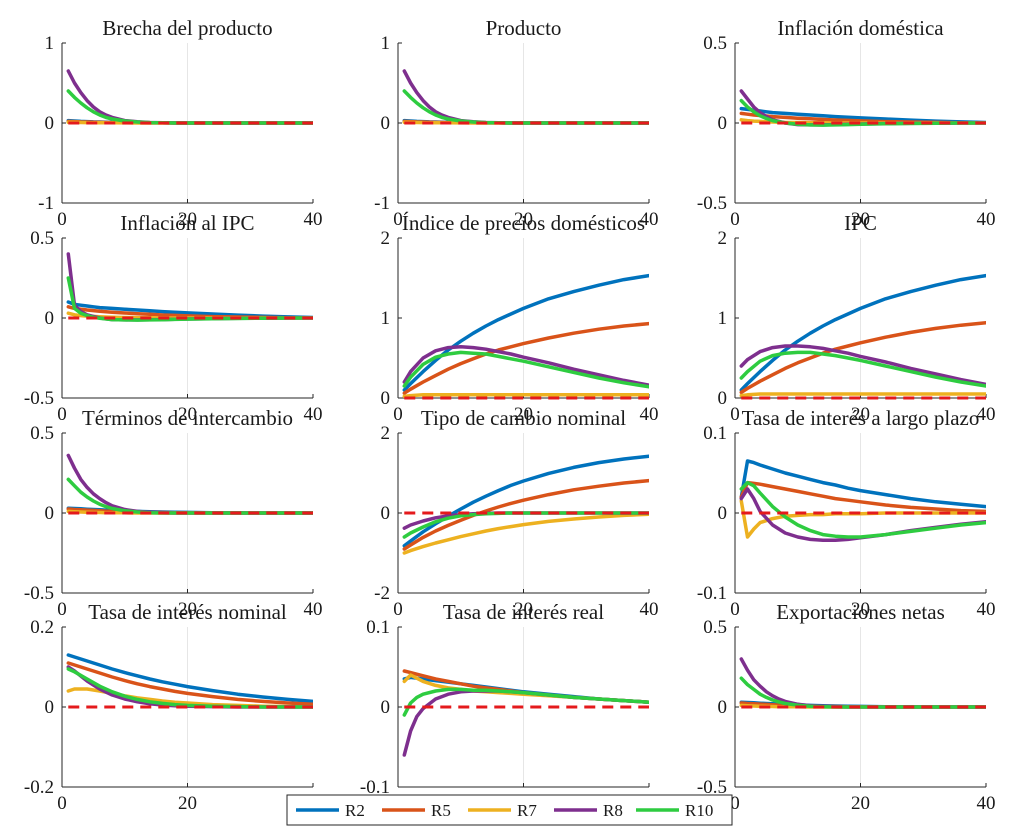 The width and height of the screenshot is (1017, 831). I want to click on y-tick-label: -1, so click(382, 203).